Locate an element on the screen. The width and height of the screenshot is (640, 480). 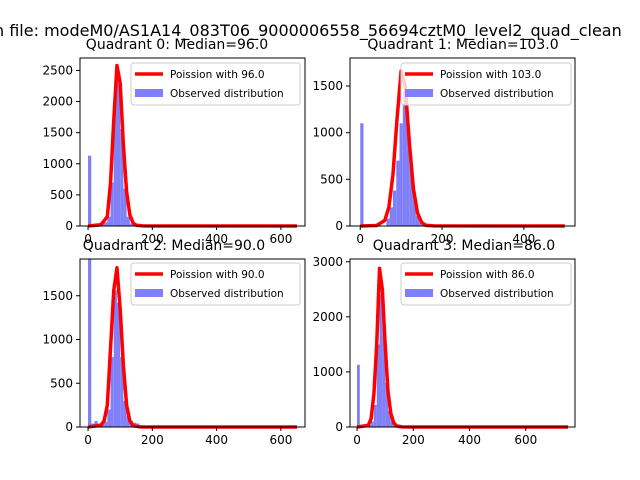
poisson-line is located at coordinates (192, 347).